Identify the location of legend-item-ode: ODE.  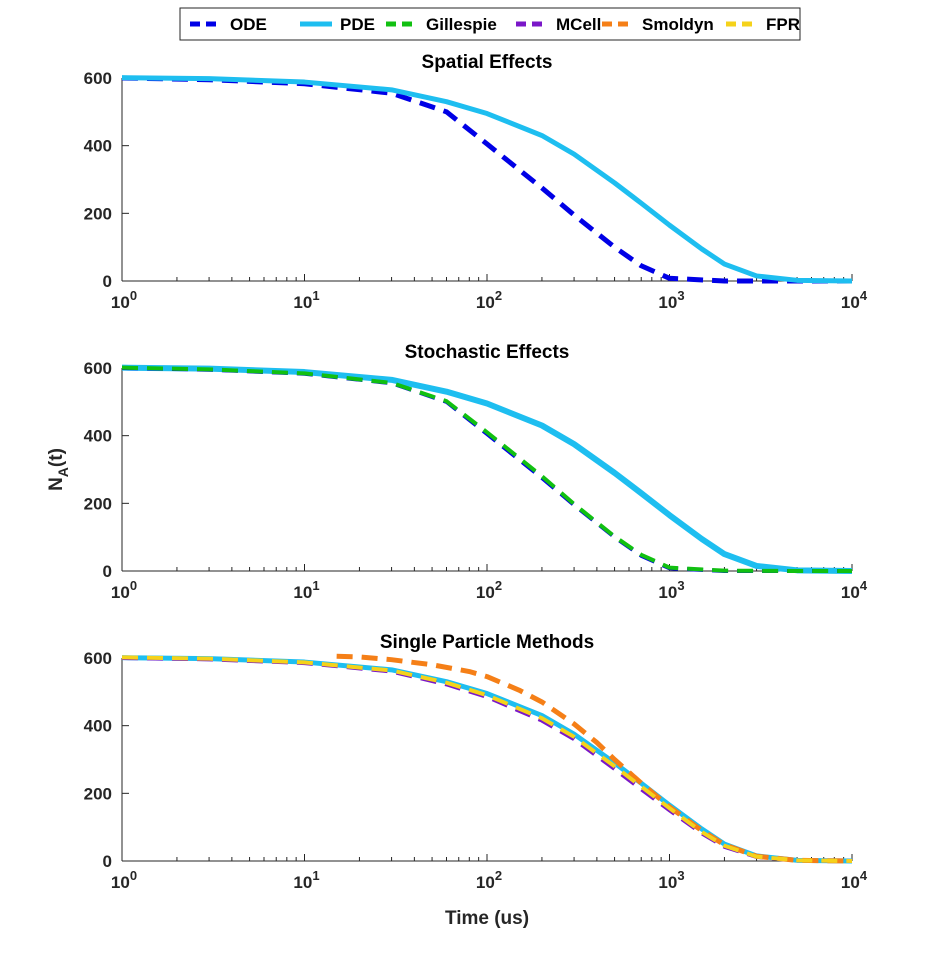
(228, 24).